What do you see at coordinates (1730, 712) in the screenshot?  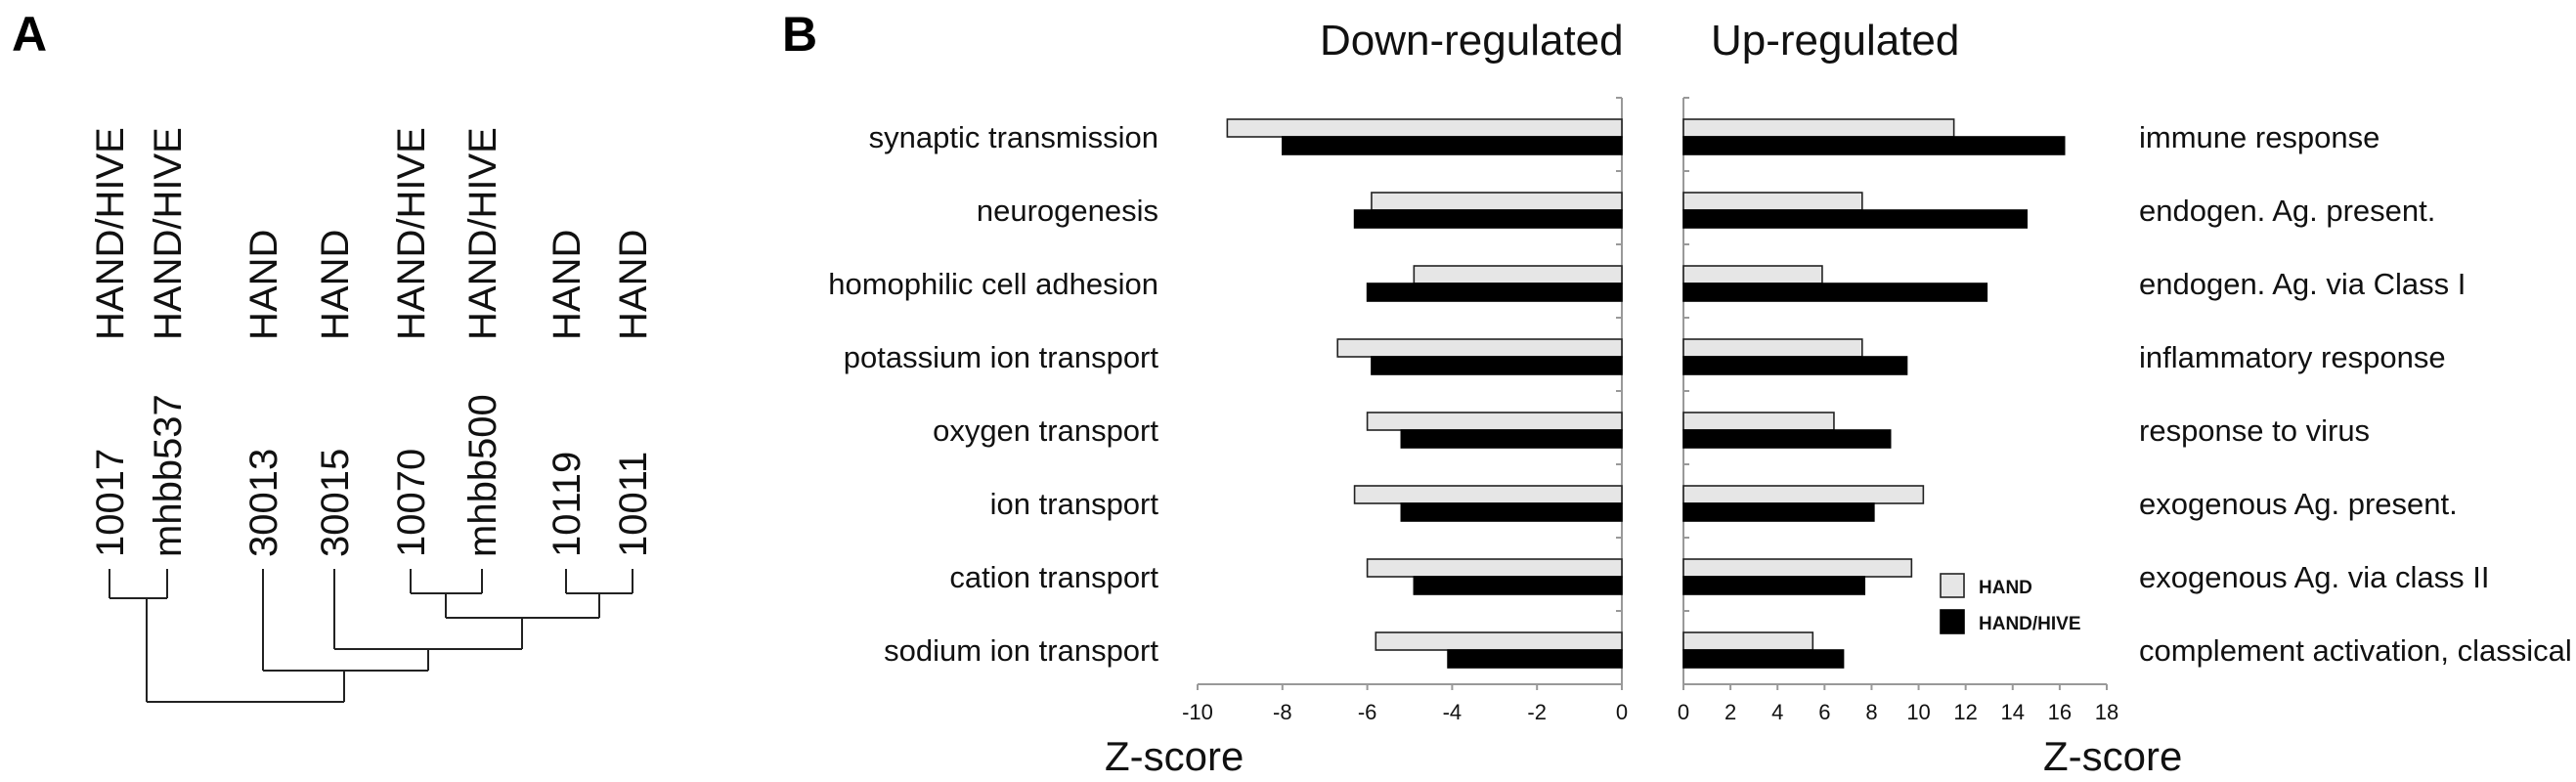 I see `x-tick-label: 2` at bounding box center [1730, 712].